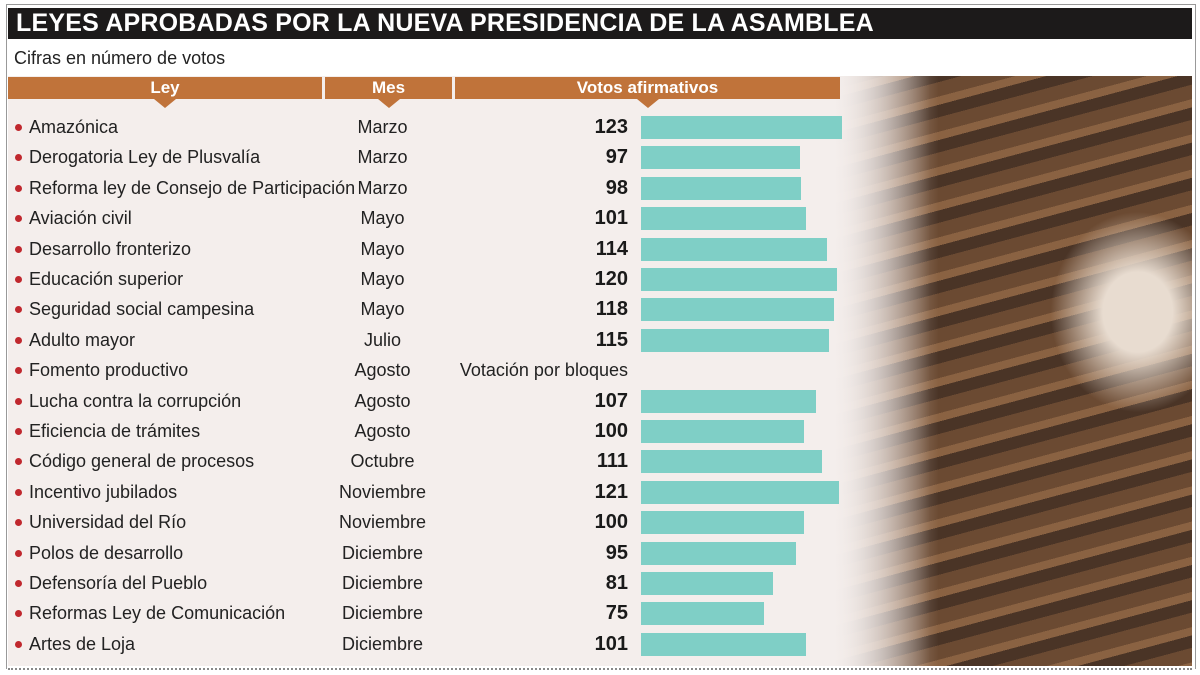 The width and height of the screenshot is (1200, 675). I want to click on header-ley: Ley, so click(165, 92).